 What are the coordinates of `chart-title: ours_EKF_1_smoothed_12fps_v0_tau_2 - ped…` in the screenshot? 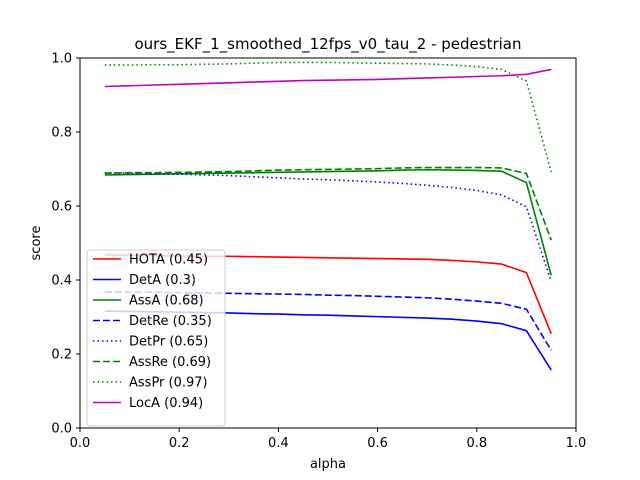 It's located at (328, 44).